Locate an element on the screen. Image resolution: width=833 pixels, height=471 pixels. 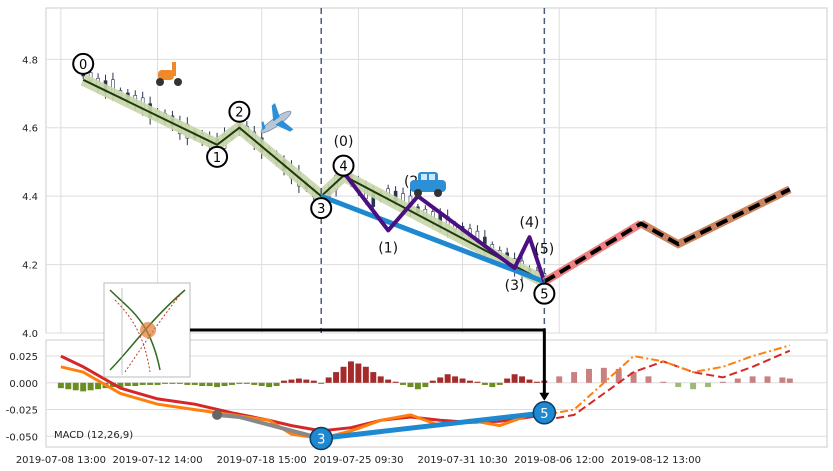
x-tick-label: 2019-07-31 10:30 is located at coordinates (462, 460).